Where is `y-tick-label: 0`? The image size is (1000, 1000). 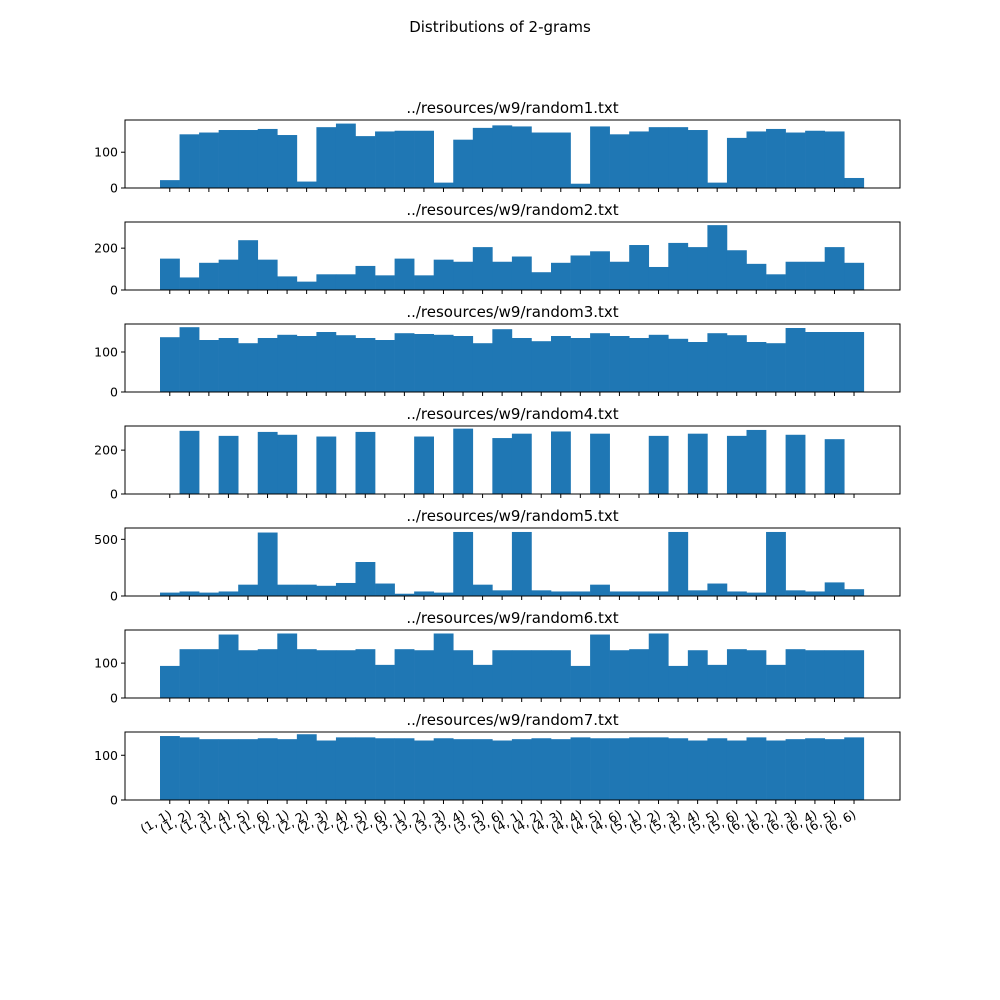 y-tick-label: 0 is located at coordinates (114, 596).